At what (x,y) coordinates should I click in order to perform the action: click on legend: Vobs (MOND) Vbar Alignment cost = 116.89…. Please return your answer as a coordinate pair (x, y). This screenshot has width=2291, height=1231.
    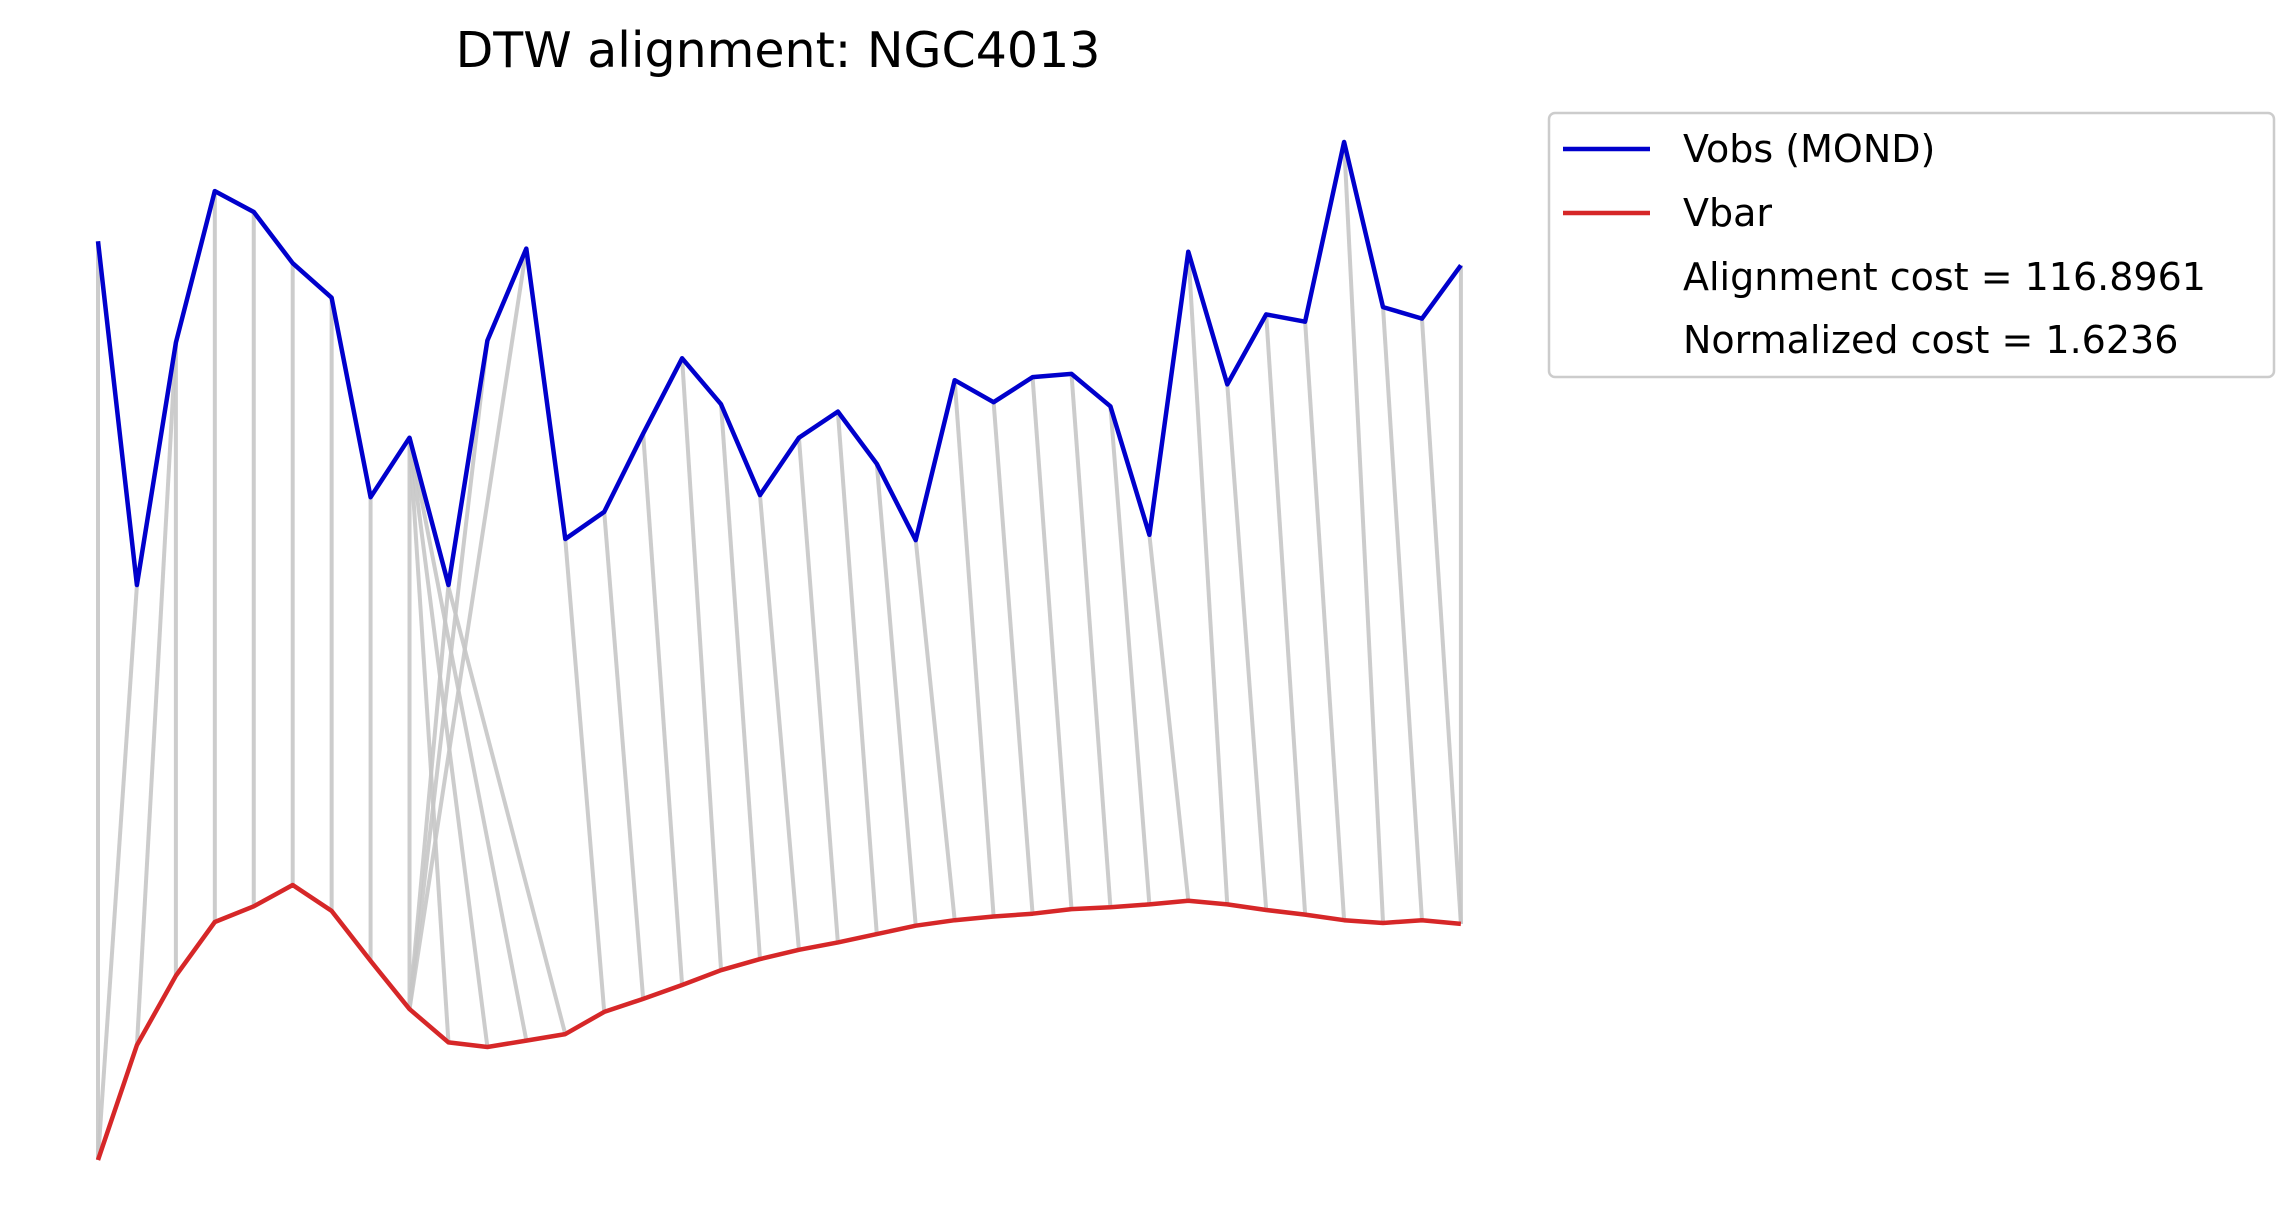
    Looking at the image, I should click on (1911, 245).